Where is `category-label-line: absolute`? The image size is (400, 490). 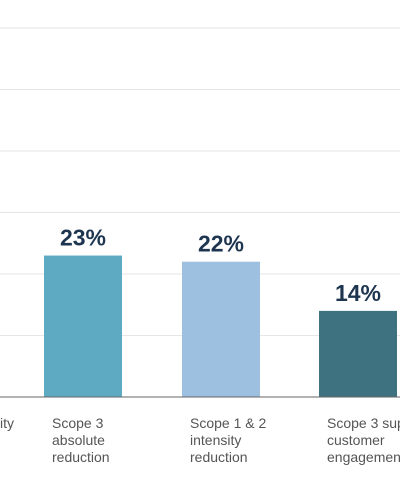
category-label-line: absolute is located at coordinates (78, 440).